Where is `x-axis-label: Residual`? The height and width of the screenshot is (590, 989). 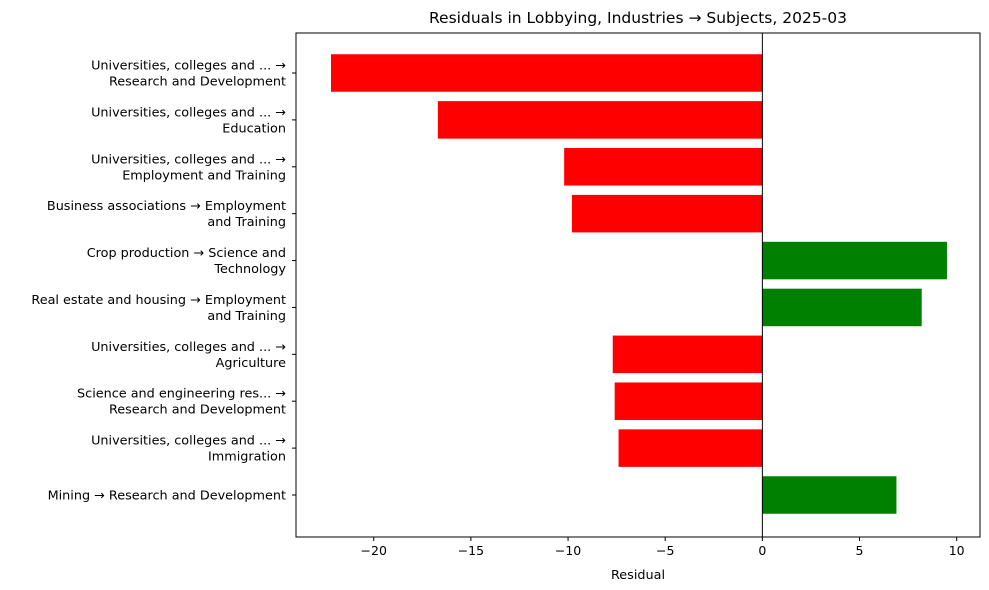
x-axis-label: Residual is located at coordinates (638, 575).